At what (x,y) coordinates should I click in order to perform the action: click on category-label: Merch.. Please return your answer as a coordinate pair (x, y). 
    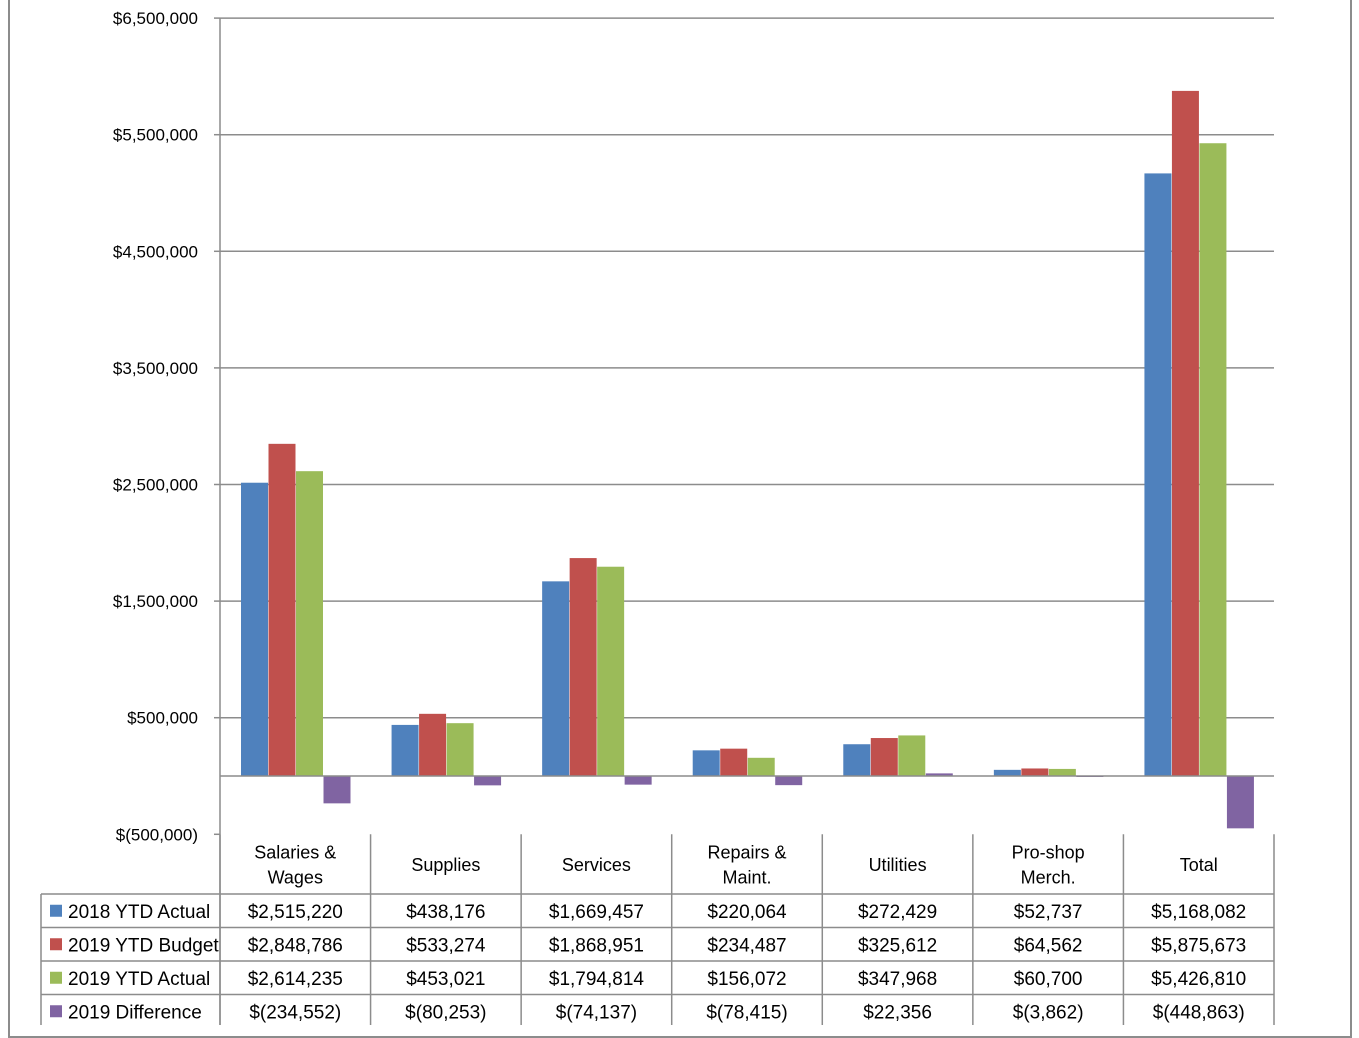
    Looking at the image, I should click on (1048, 878).